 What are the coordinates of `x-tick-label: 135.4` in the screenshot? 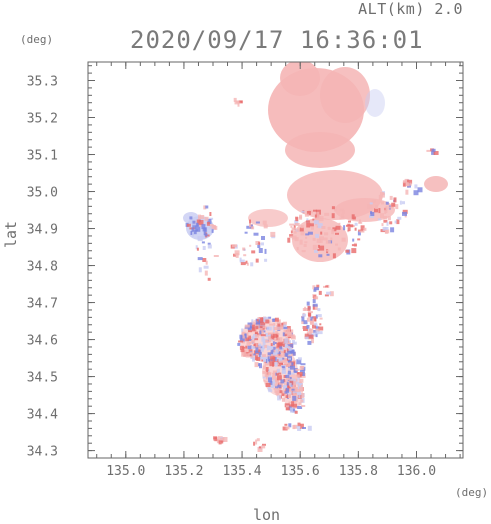 It's located at (241, 471).